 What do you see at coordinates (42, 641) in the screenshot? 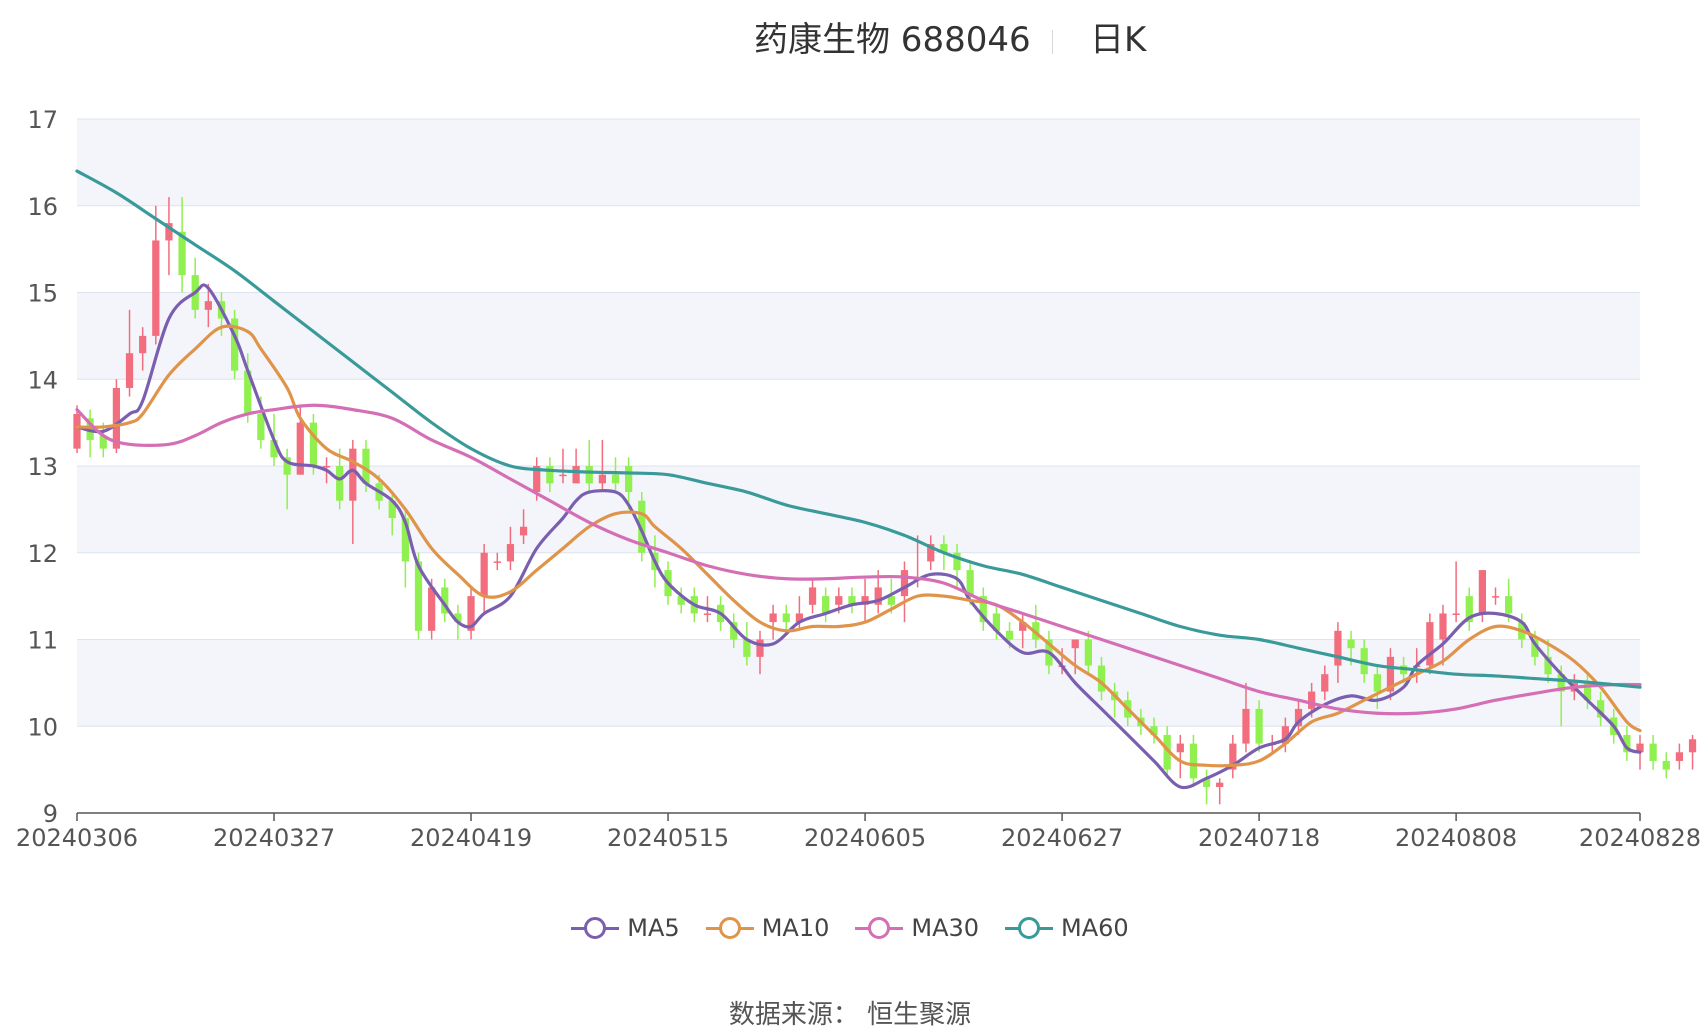
I see `y-tick-label: 11` at bounding box center [42, 641].